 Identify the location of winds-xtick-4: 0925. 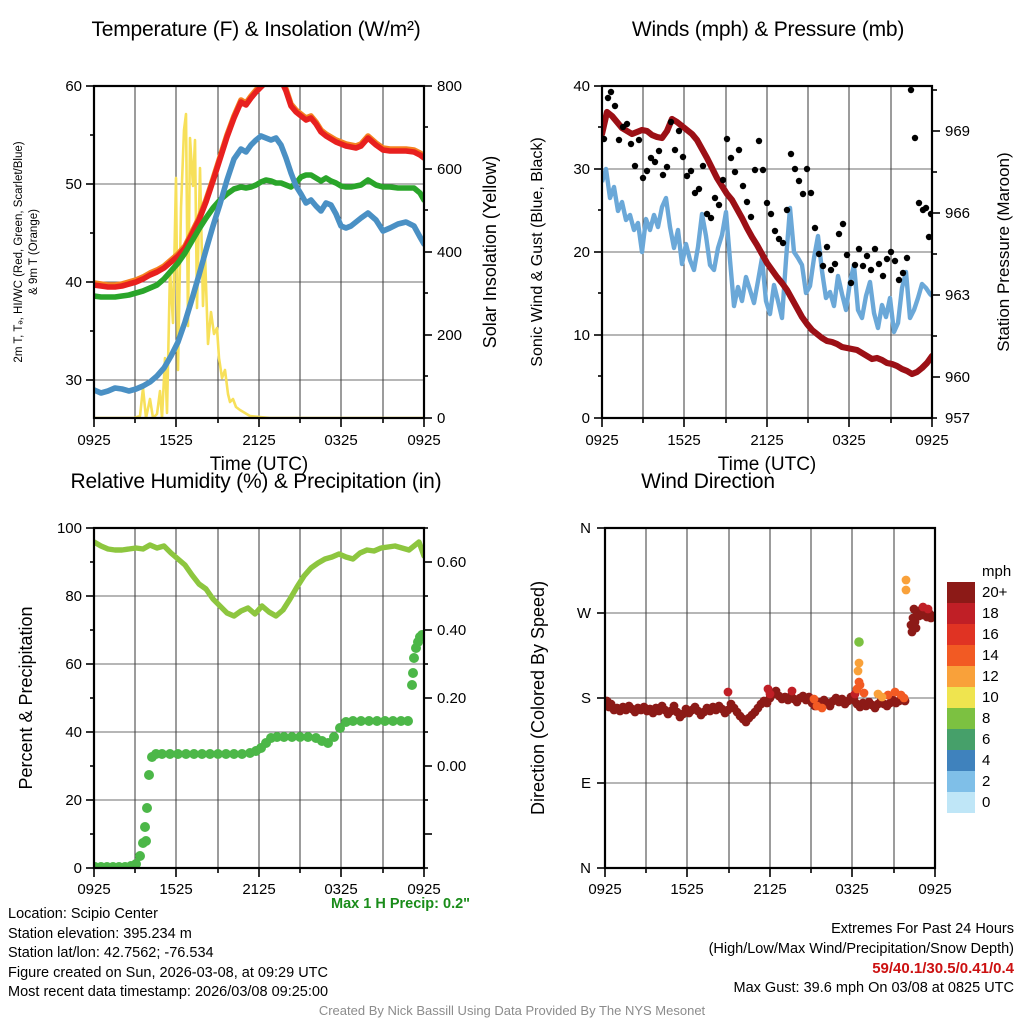
(931, 440).